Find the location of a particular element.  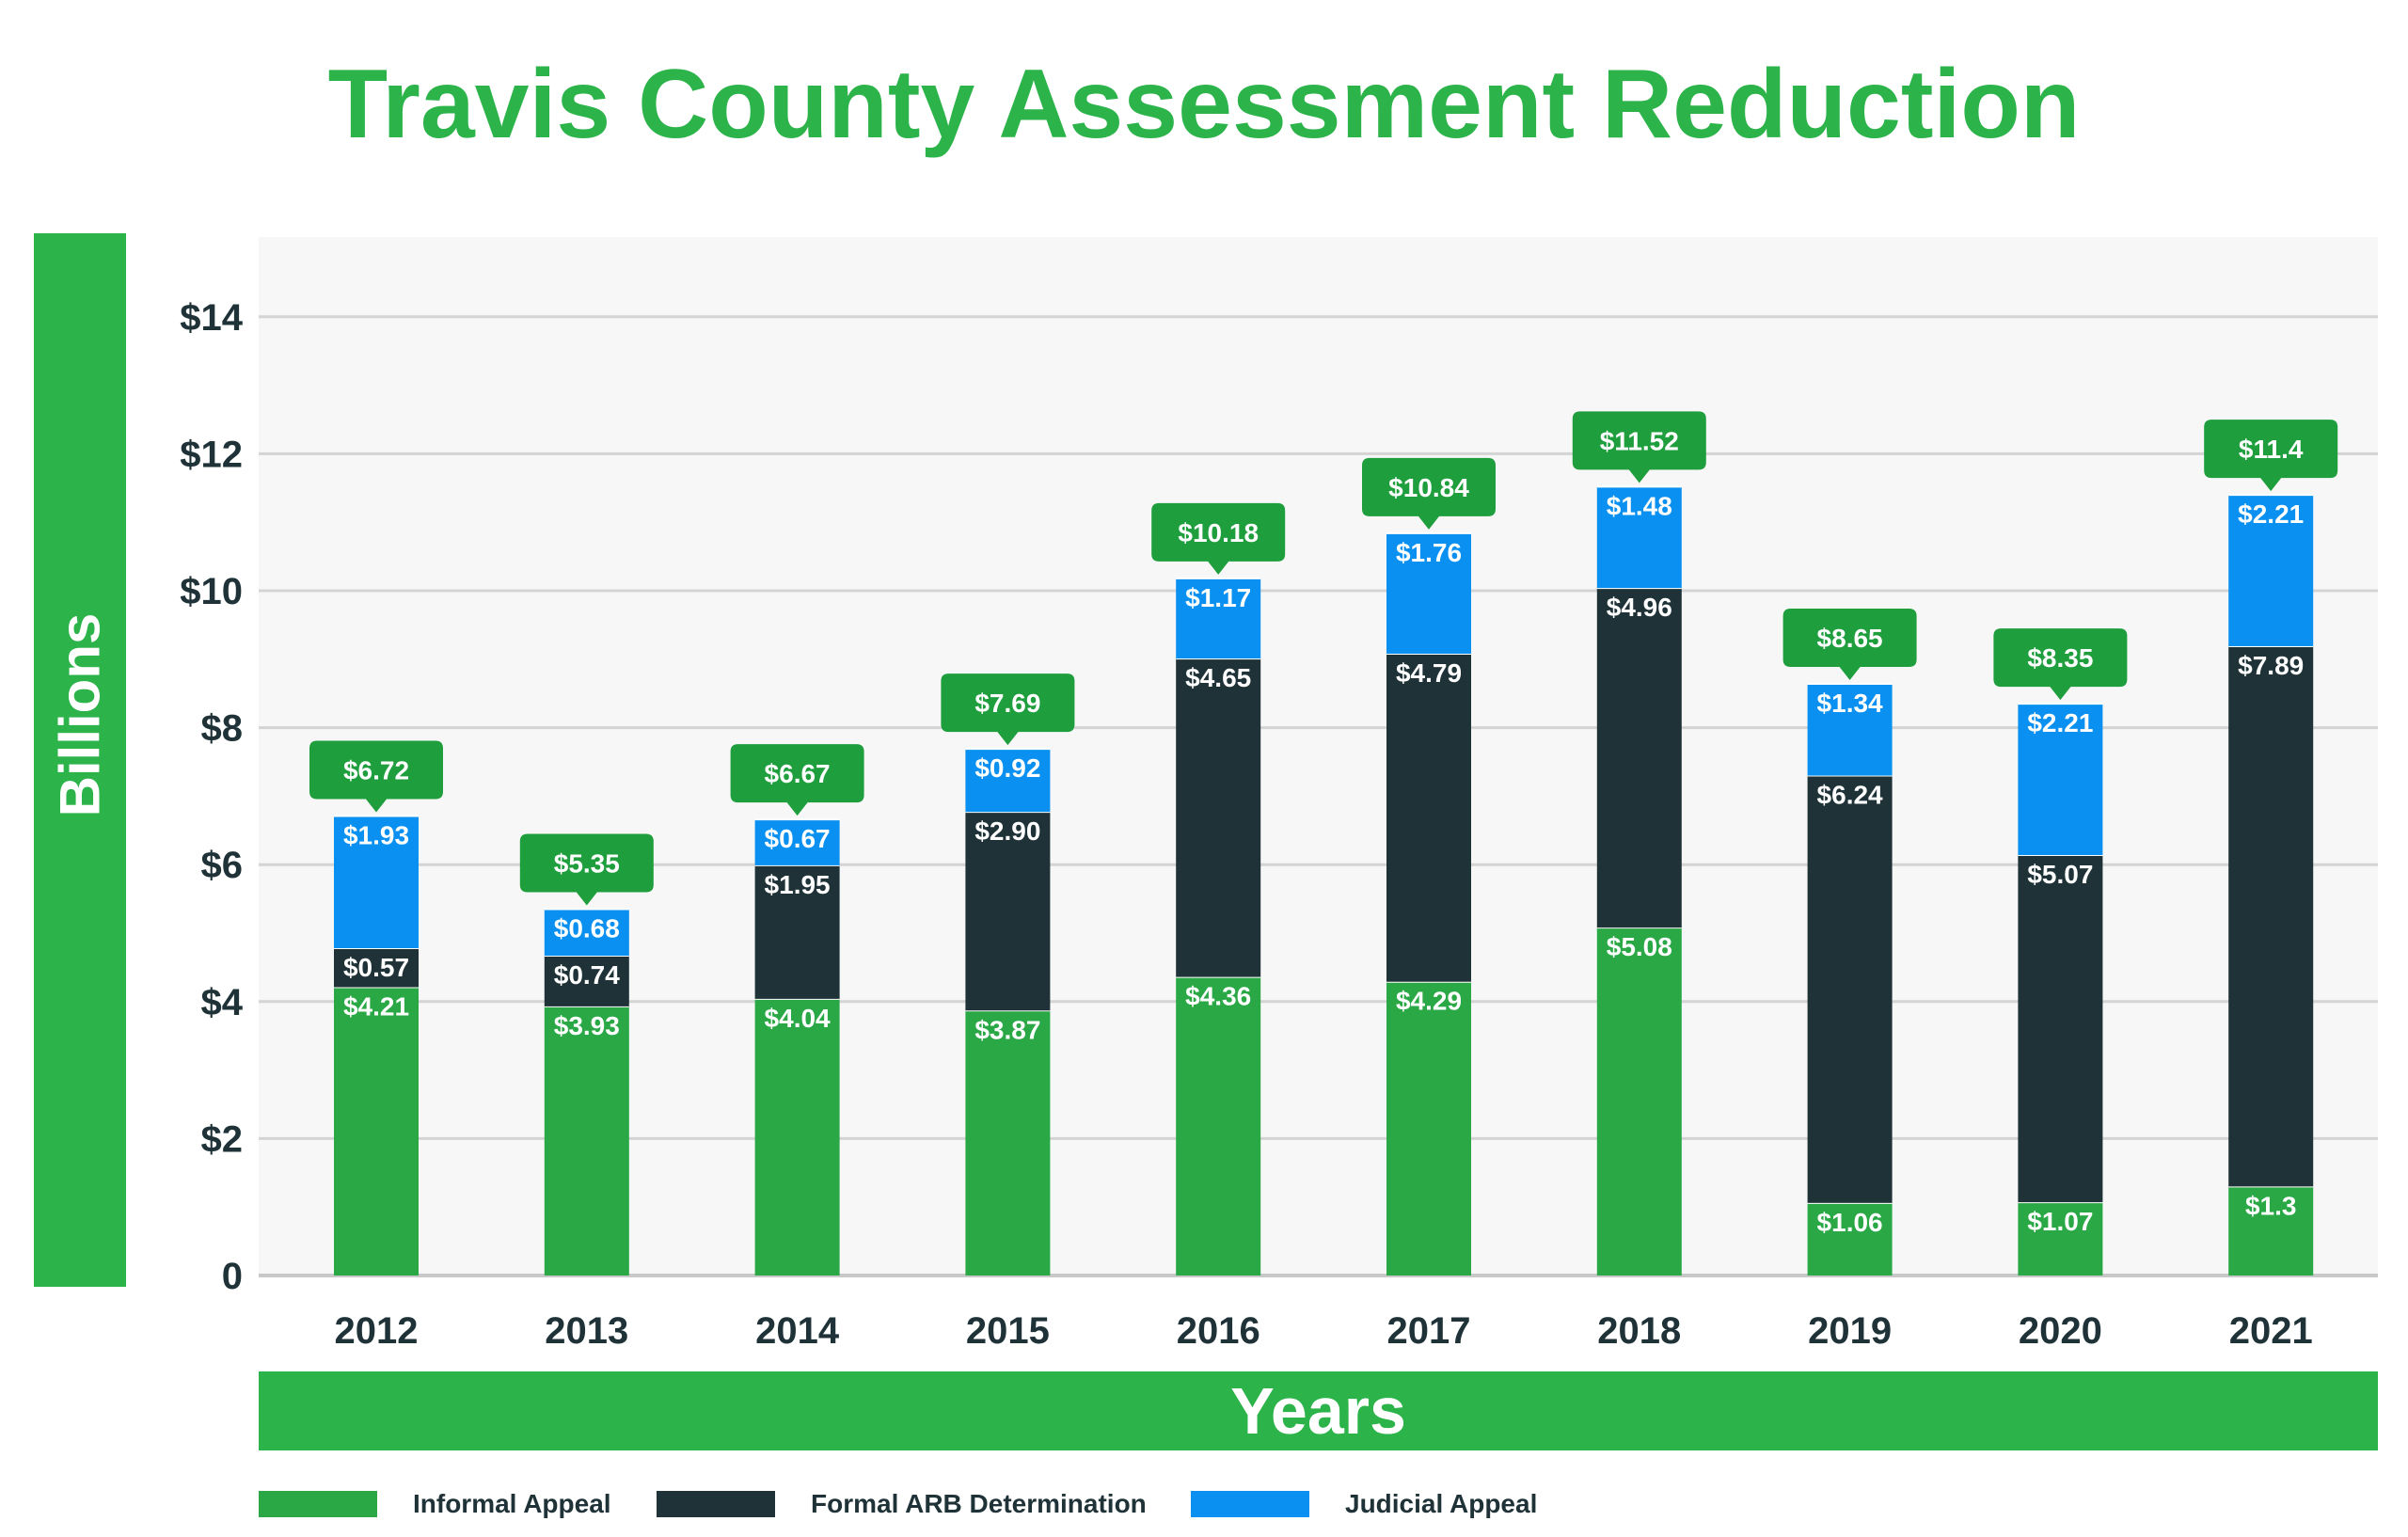

legend-swatch-judicial-appeal is located at coordinates (1250, 1504).